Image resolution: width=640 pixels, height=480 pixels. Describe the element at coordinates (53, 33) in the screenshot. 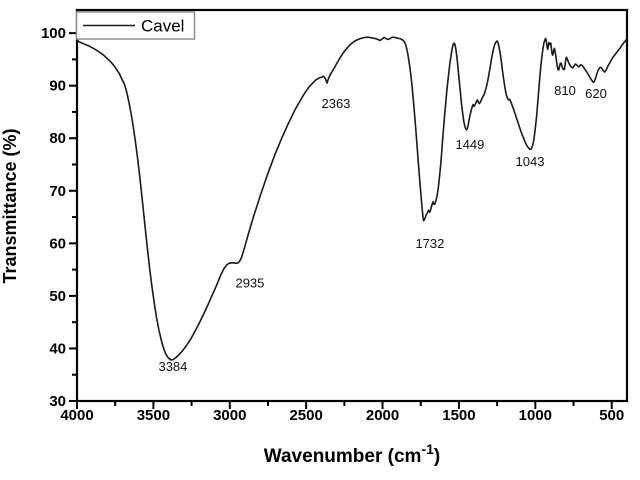

I see `y-tick-label: 100` at that location.